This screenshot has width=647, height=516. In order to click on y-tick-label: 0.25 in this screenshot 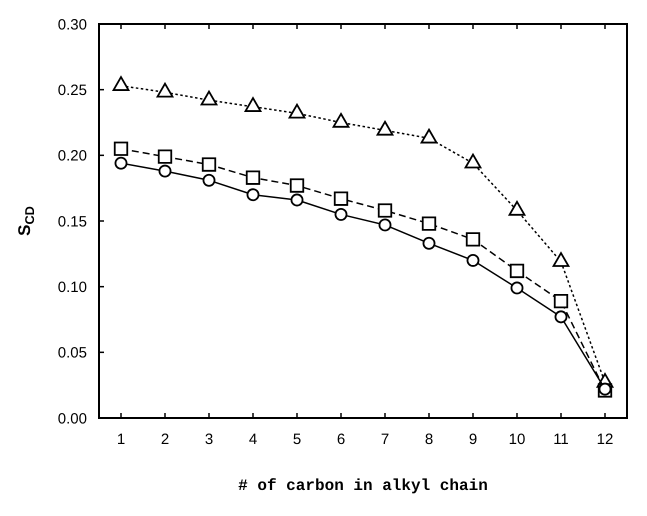, I will do `click(72, 90)`.